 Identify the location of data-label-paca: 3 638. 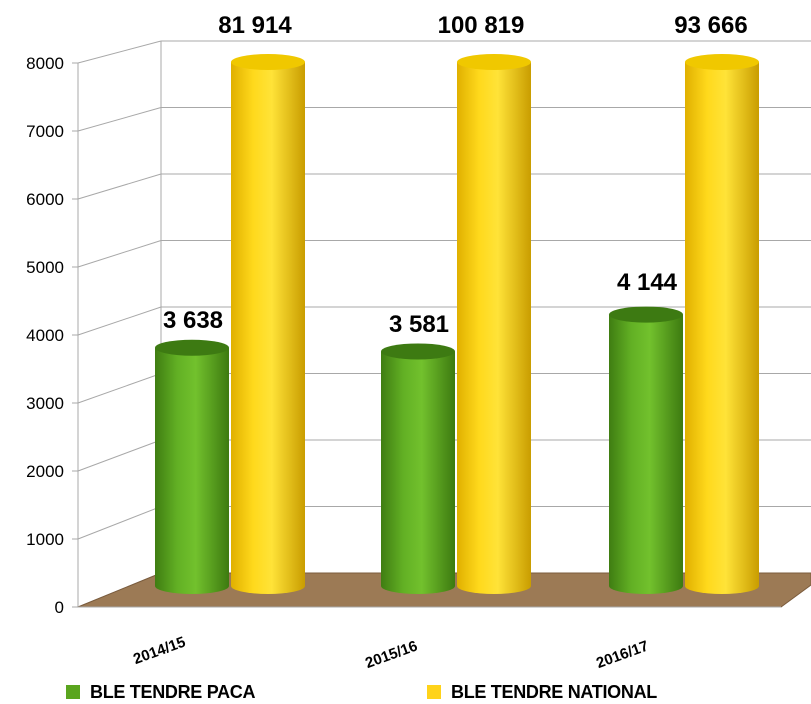
(193, 320).